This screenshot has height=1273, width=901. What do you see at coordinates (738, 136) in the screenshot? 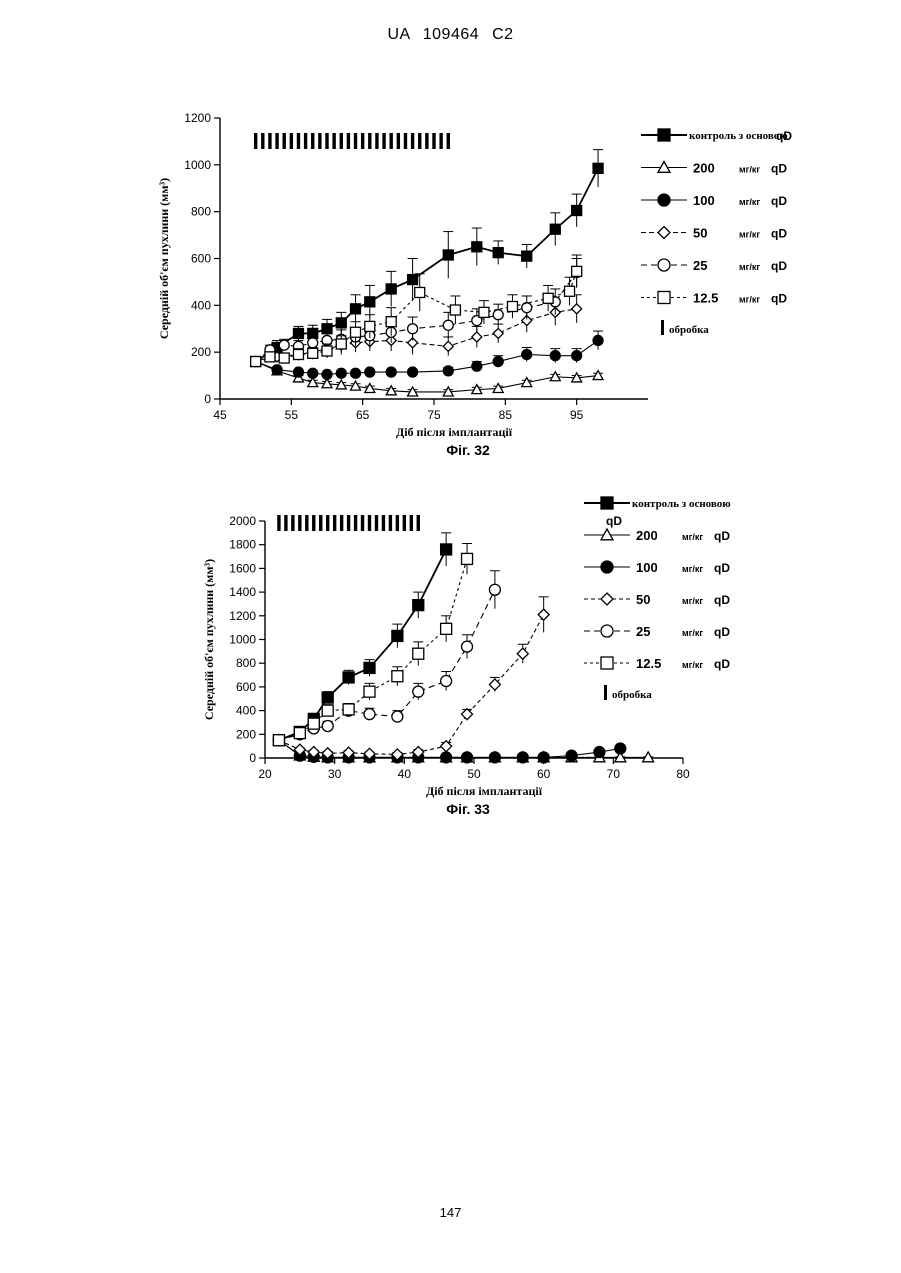
I see `fig32-legend-label: контроль з основою` at bounding box center [738, 136].